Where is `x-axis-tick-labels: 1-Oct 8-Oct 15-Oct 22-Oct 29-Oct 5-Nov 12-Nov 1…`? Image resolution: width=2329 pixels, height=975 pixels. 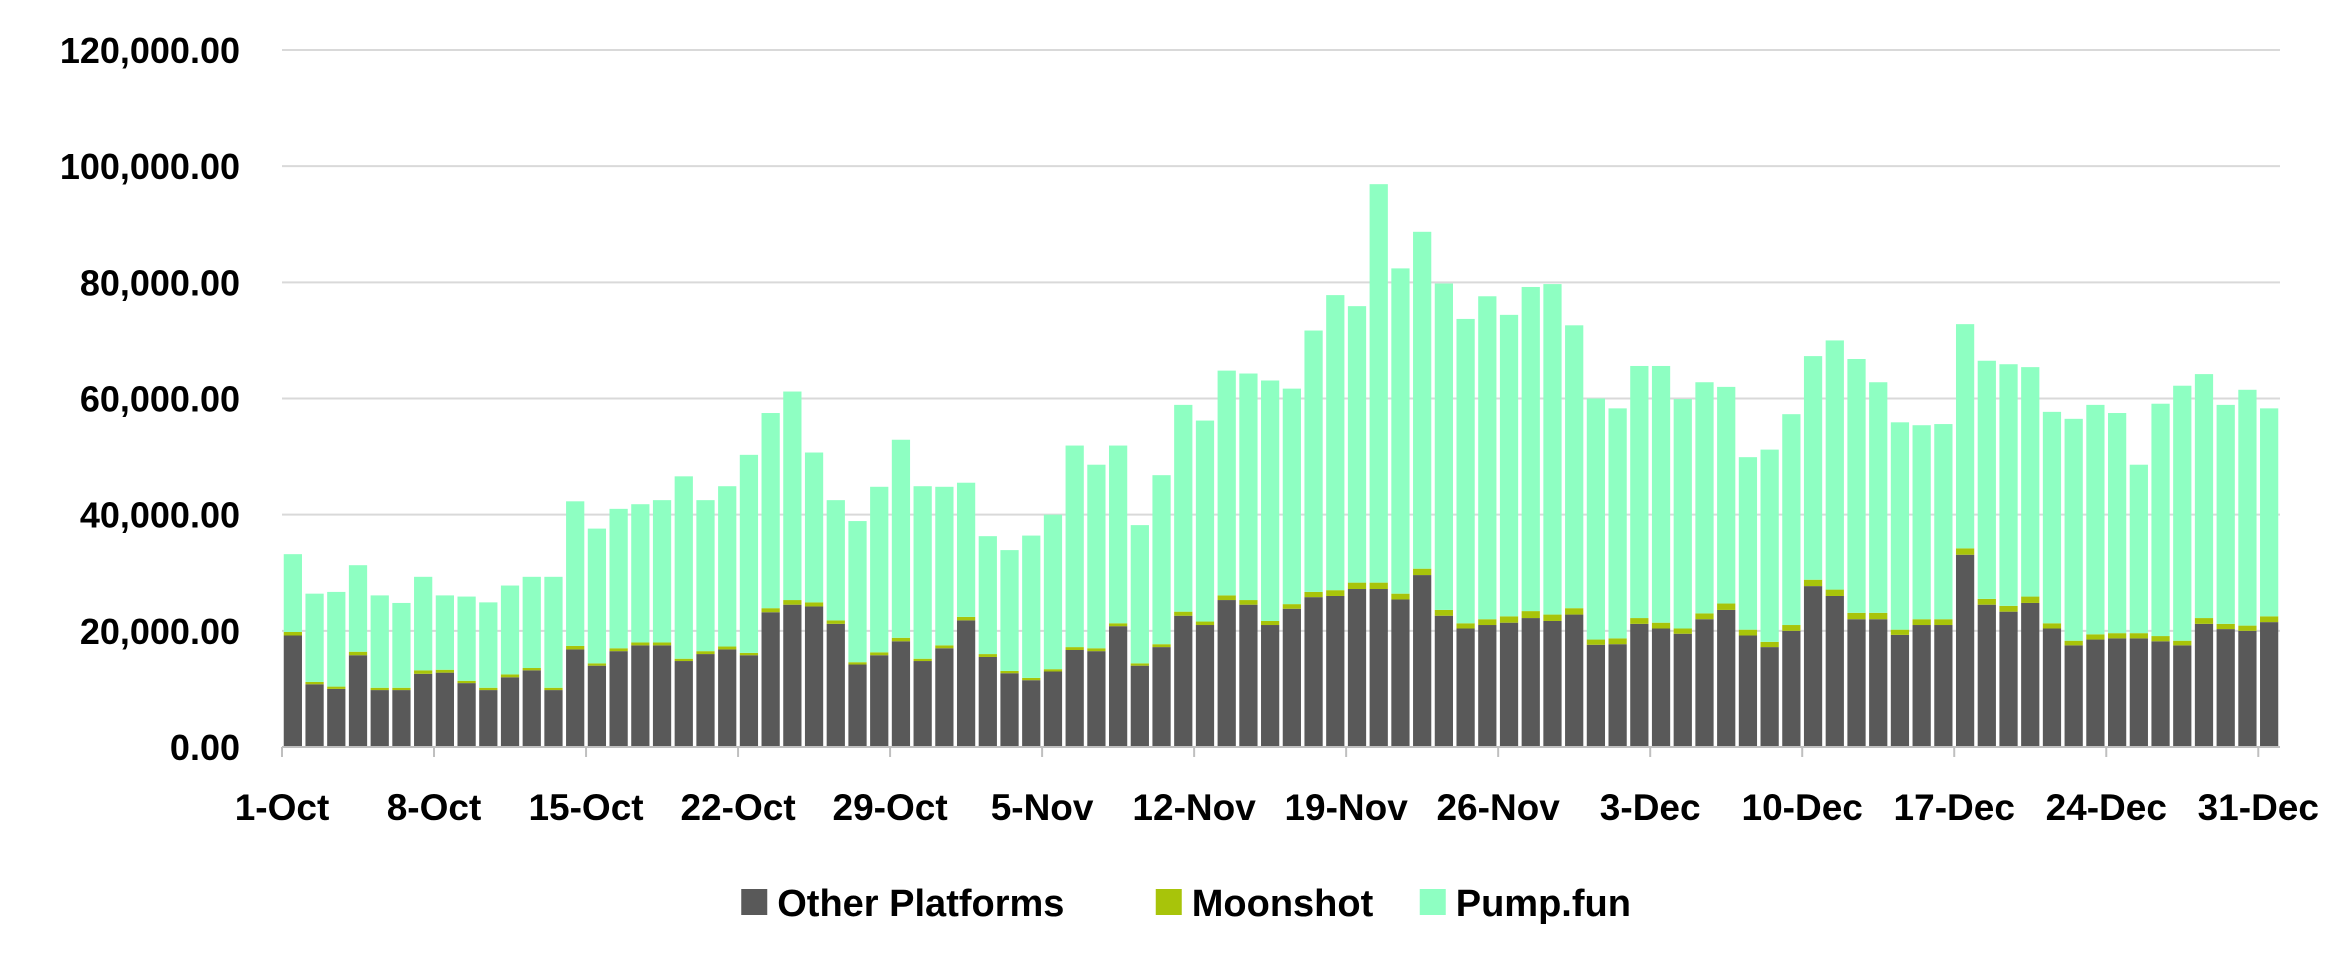
x-axis-tick-labels: 1-Oct 8-Oct 15-Oct 22-Oct 29-Oct 5-Nov 12-Nov 1… is located at coordinates (1277, 807).